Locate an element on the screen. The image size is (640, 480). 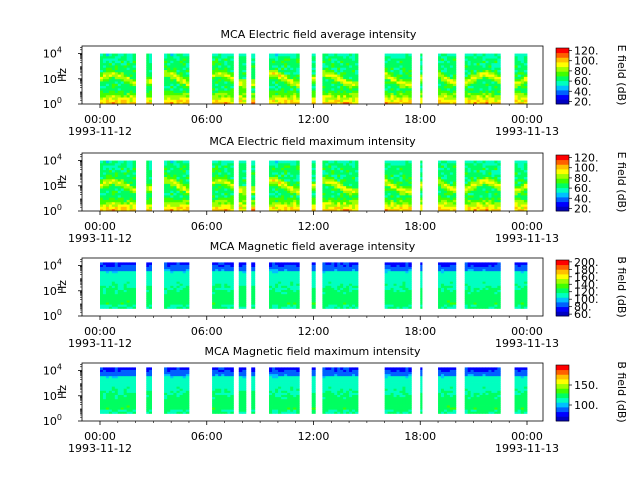
y-tick-label: 104 is located at coordinates (52, 53).